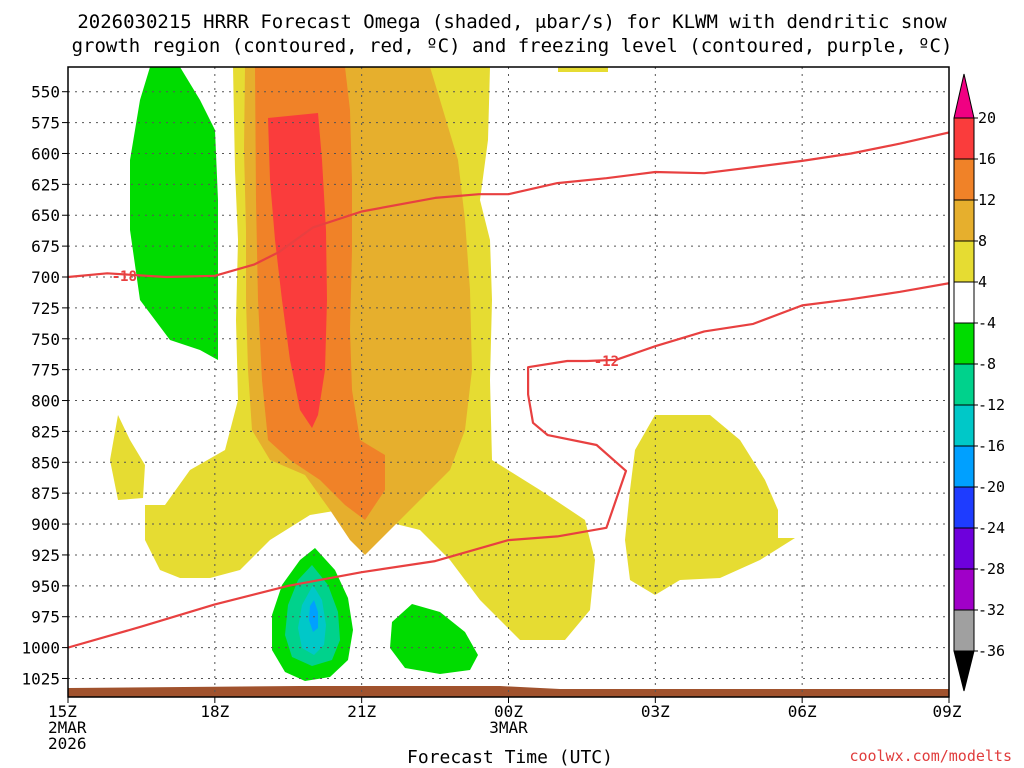  What do you see at coordinates (214, 711) in the screenshot?
I see `time-tick-label: 18Z` at bounding box center [214, 711].